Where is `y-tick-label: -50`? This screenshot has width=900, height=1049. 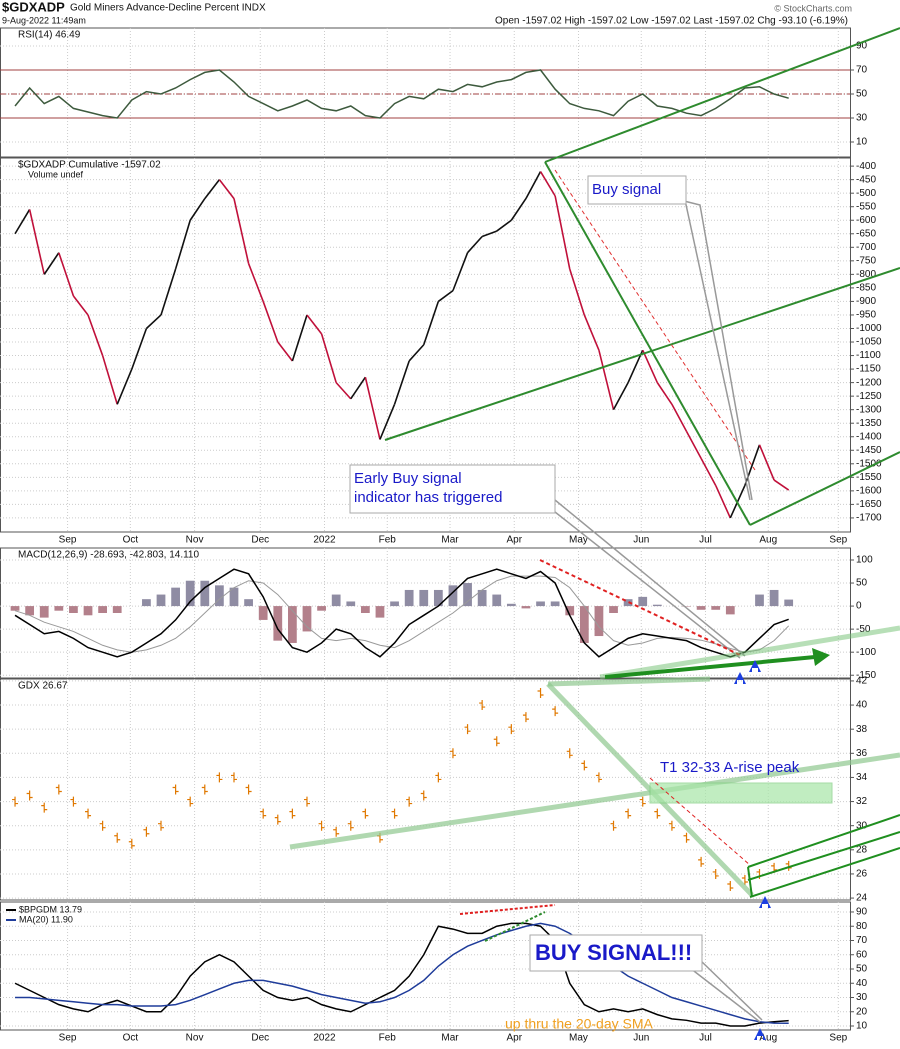
y-tick-label: -50 is located at coordinates (863, 629).